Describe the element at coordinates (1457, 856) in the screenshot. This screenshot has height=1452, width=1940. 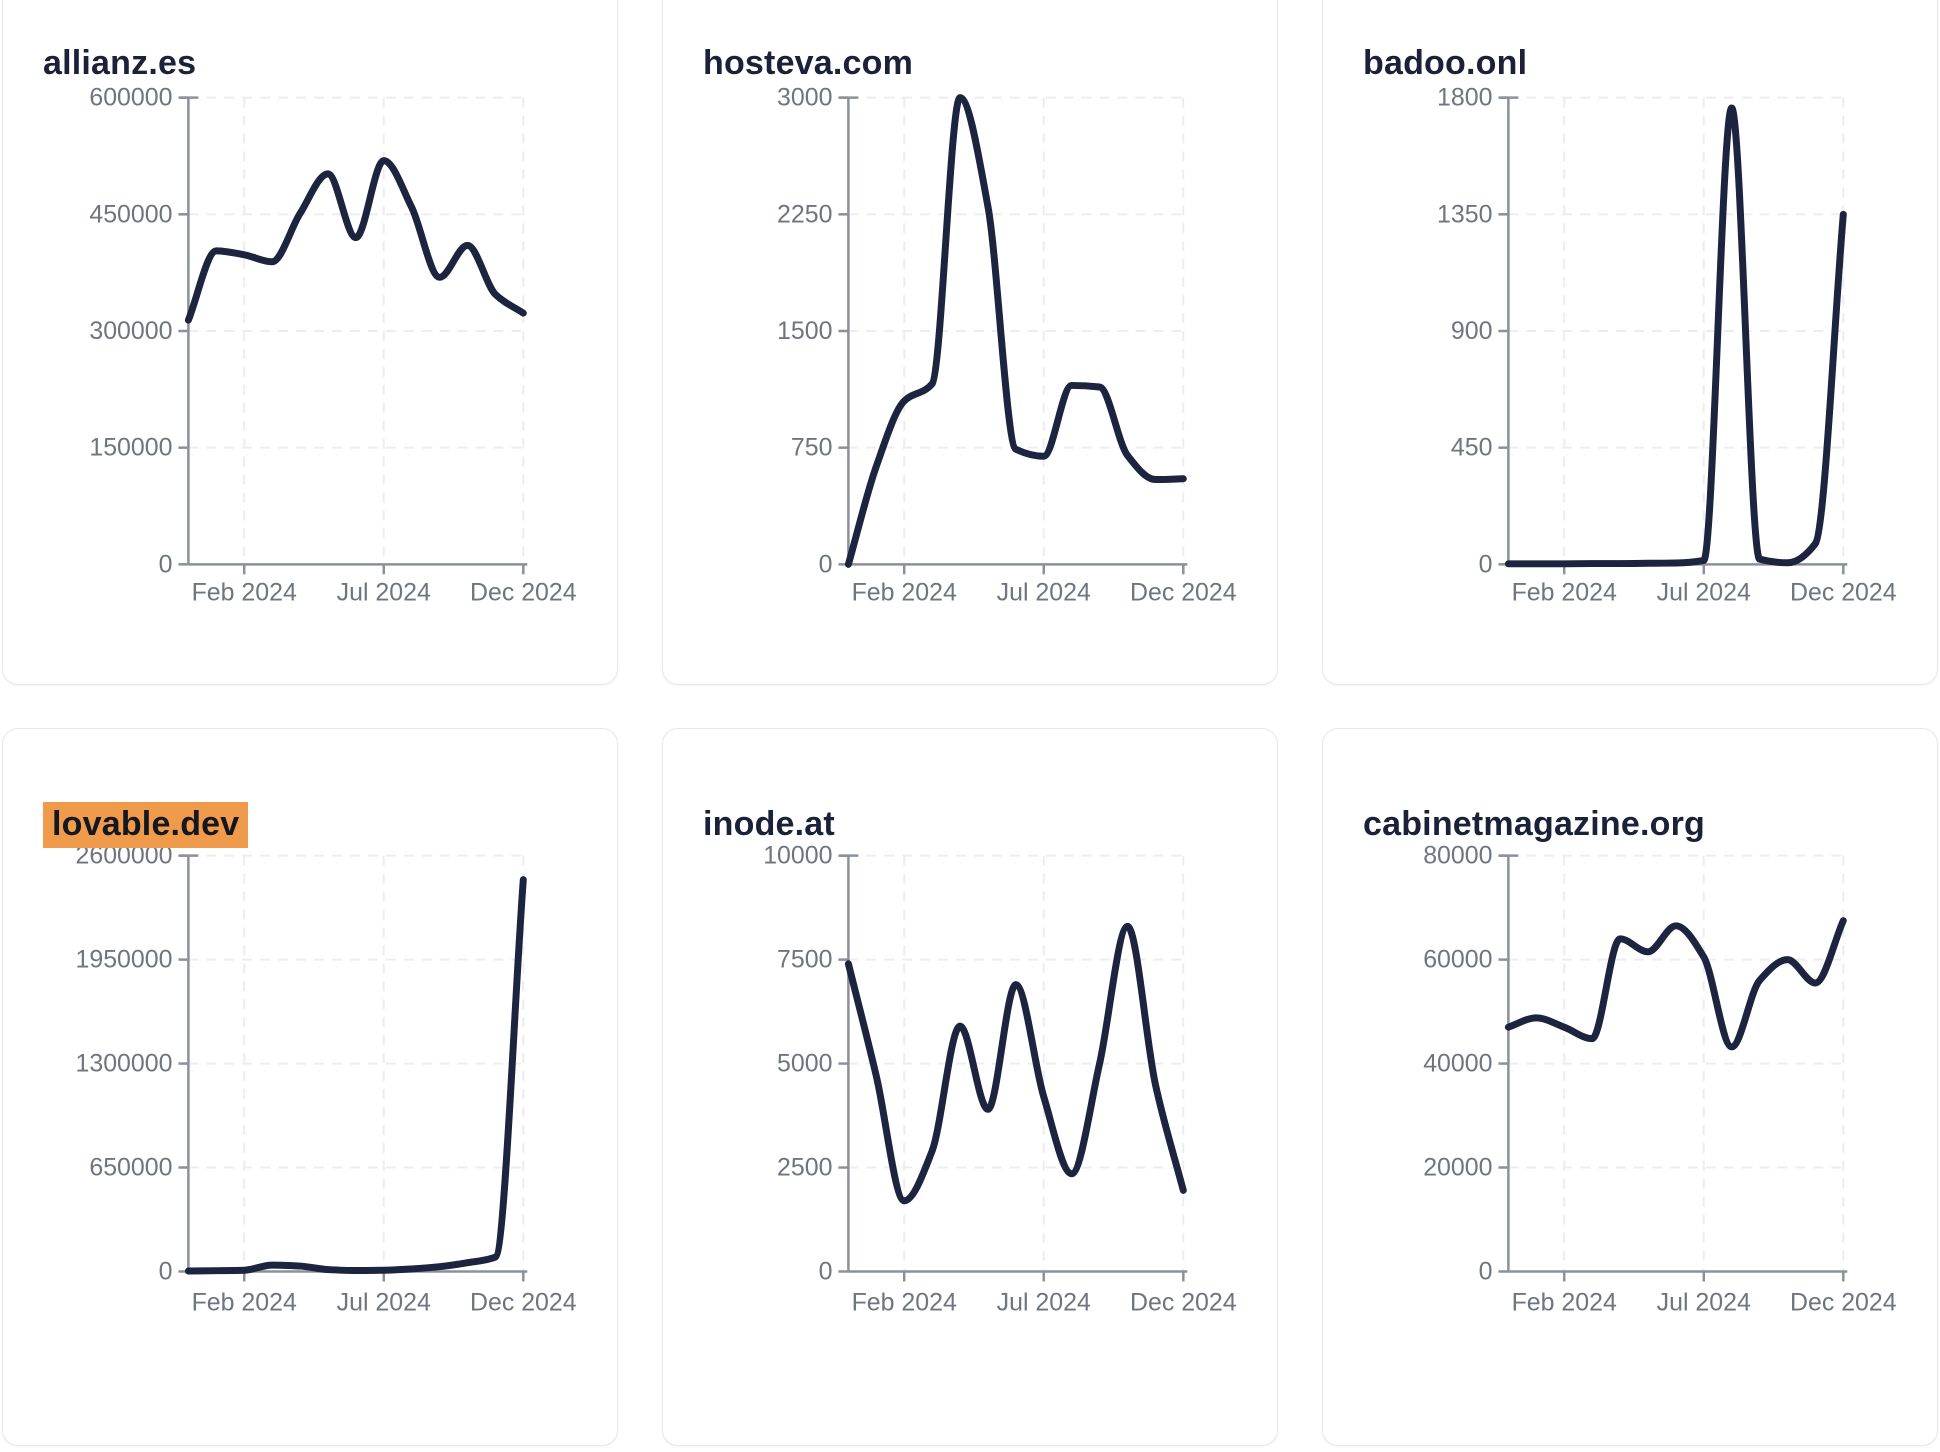
I see `y-tick-label: 80000` at that location.